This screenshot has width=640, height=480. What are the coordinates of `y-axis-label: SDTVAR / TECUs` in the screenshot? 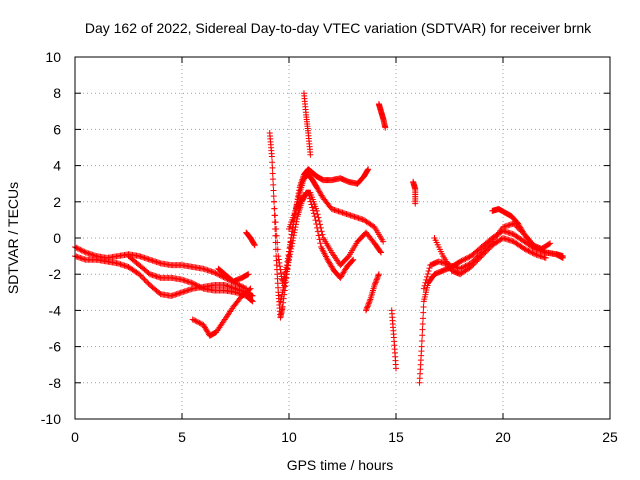 It's located at (13, 238).